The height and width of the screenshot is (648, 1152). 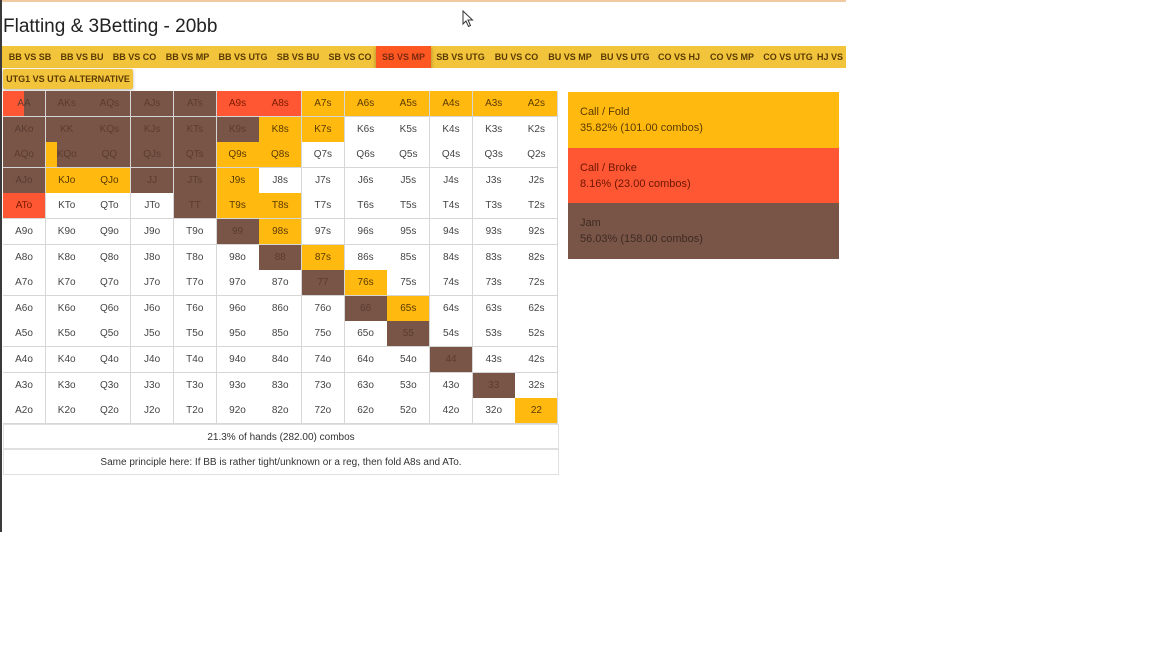 What do you see at coordinates (323, 155) in the screenshot?
I see `hand-label: Q7s` at bounding box center [323, 155].